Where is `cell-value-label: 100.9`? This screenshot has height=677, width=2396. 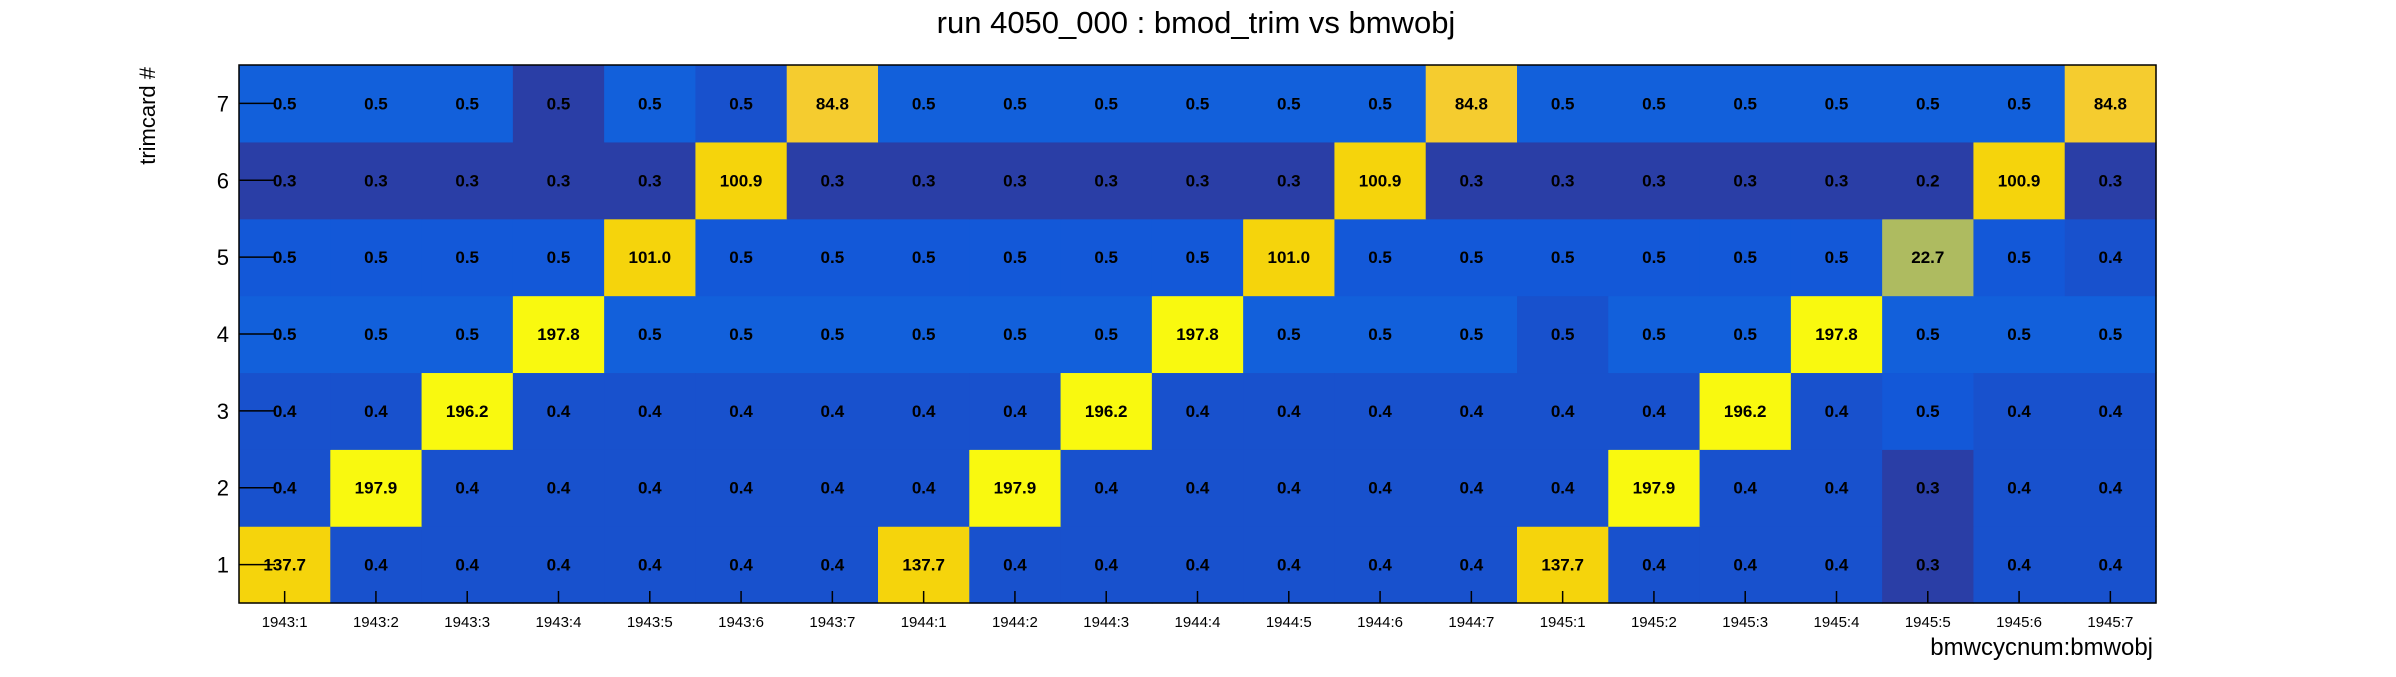 cell-value-label: 100.9 is located at coordinates (741, 180).